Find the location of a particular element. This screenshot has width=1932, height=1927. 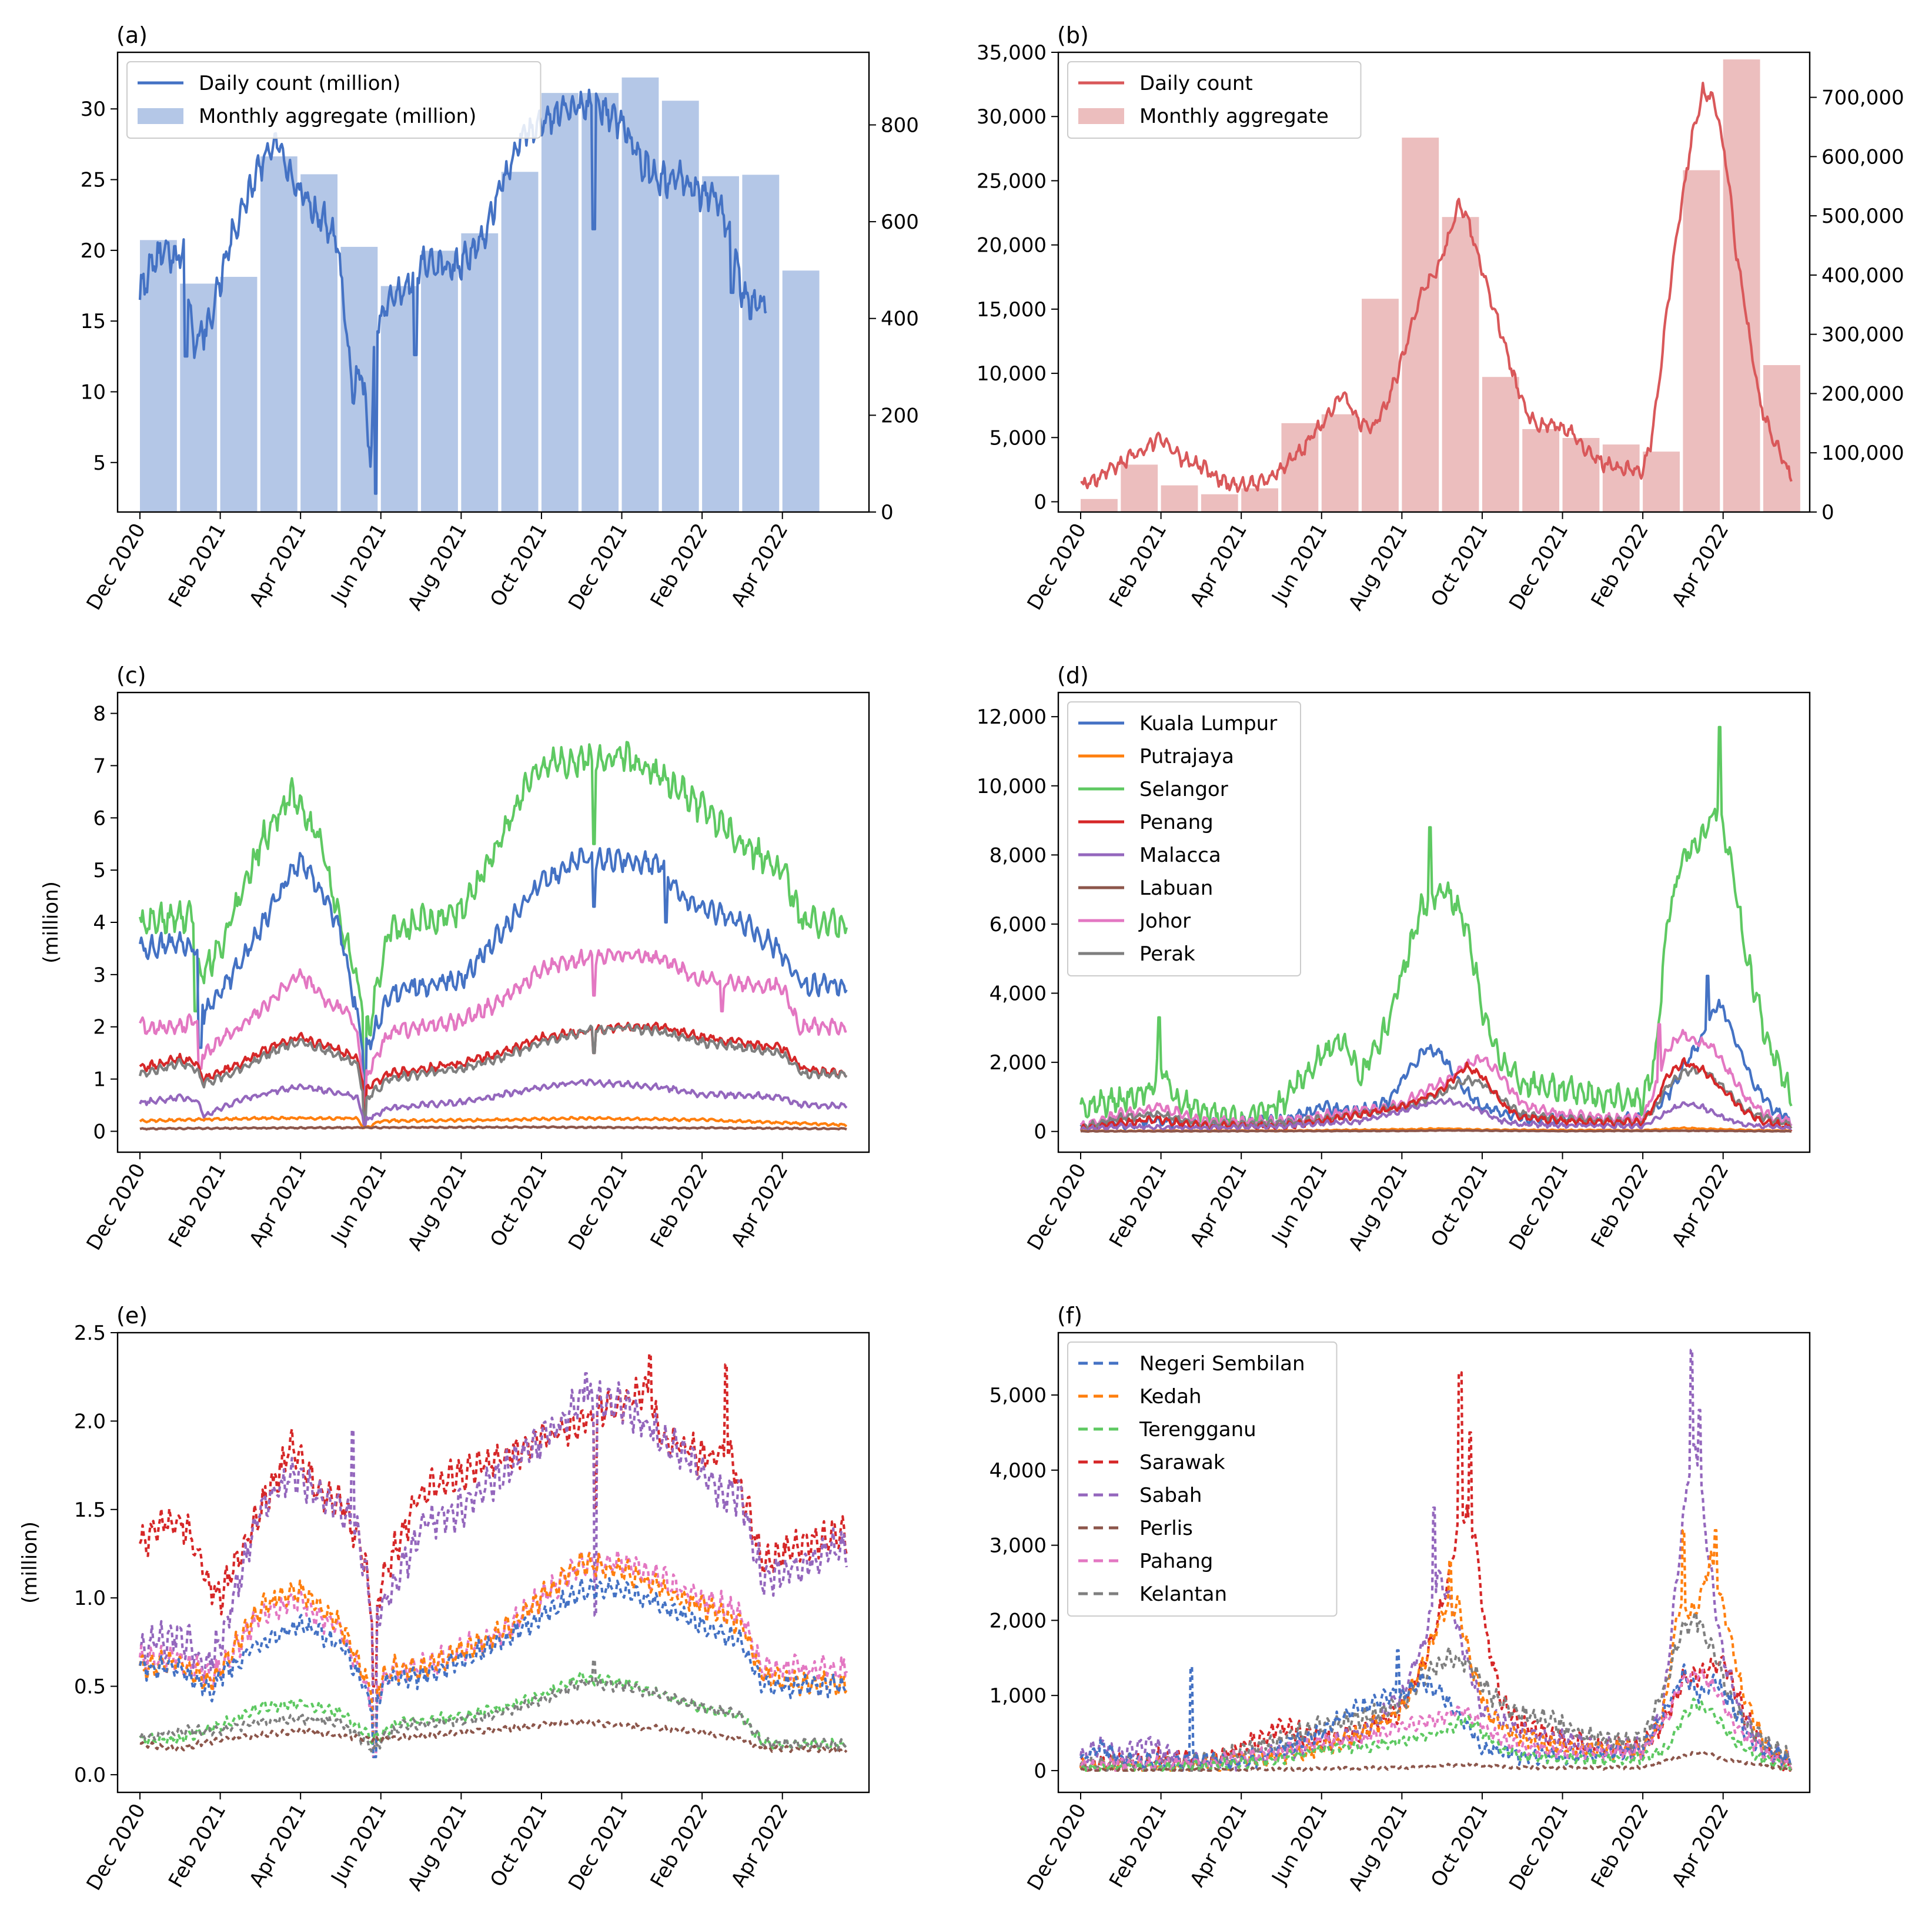

legend-label: Sabah is located at coordinates (1170, 1495).